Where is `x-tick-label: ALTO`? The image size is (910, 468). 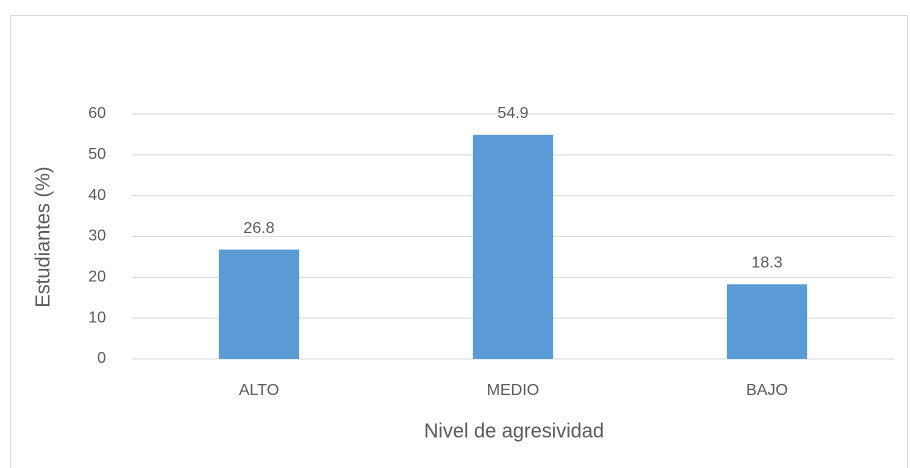
x-tick-label: ALTO is located at coordinates (259, 390).